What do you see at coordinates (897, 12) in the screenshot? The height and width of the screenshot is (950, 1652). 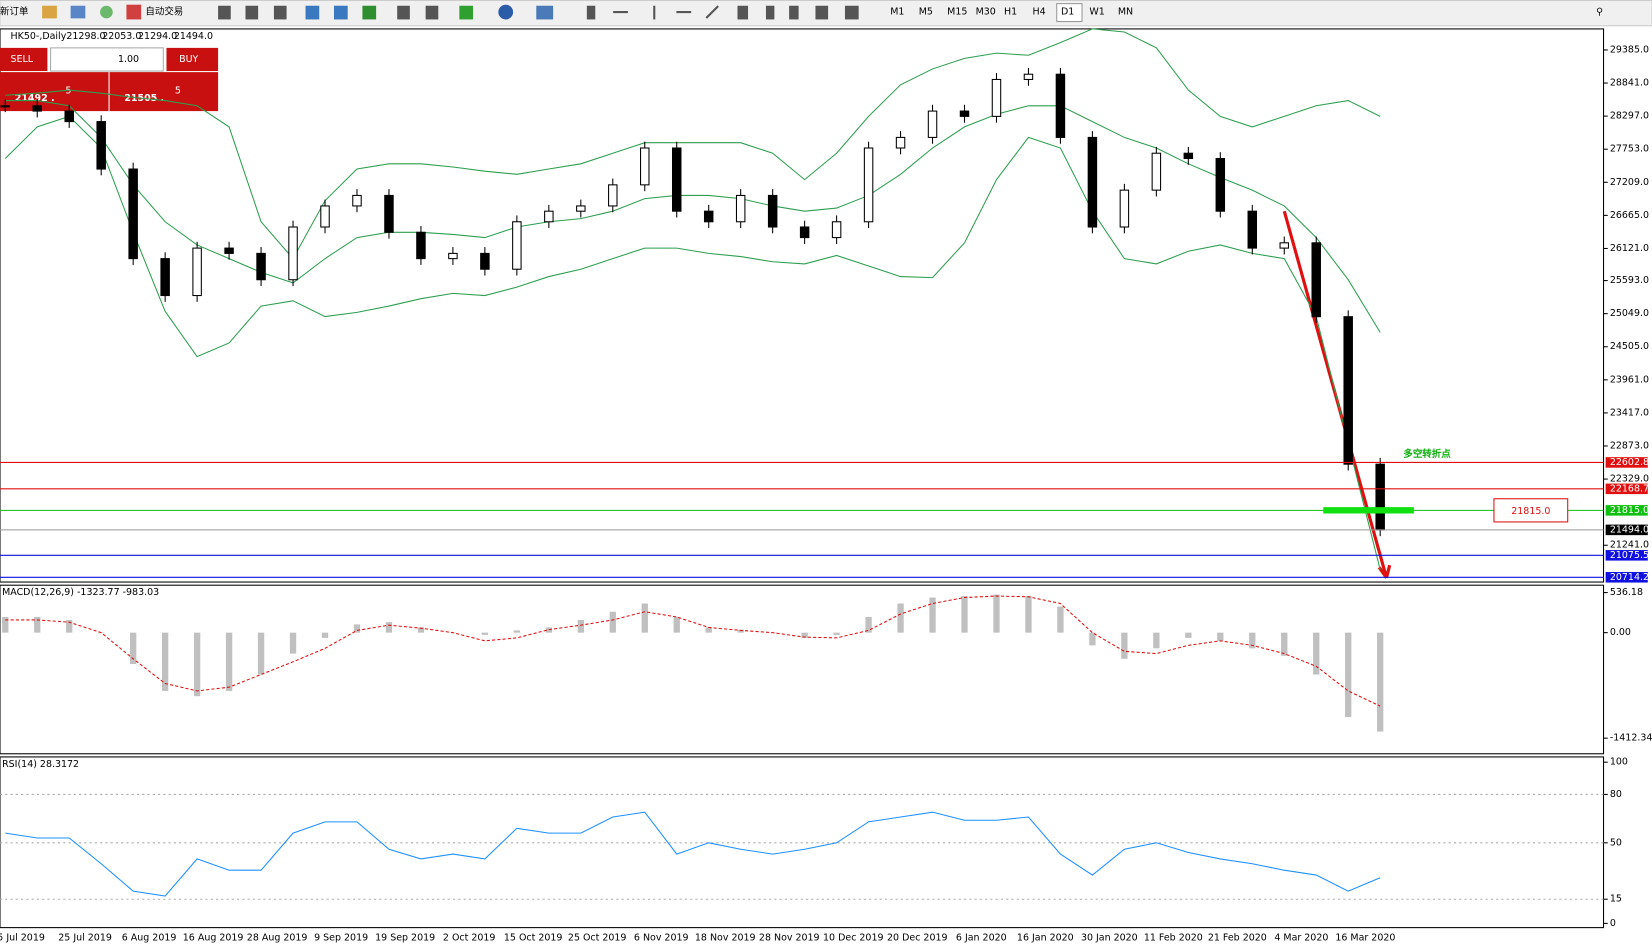 I see `timeframe-button: M1` at bounding box center [897, 12].